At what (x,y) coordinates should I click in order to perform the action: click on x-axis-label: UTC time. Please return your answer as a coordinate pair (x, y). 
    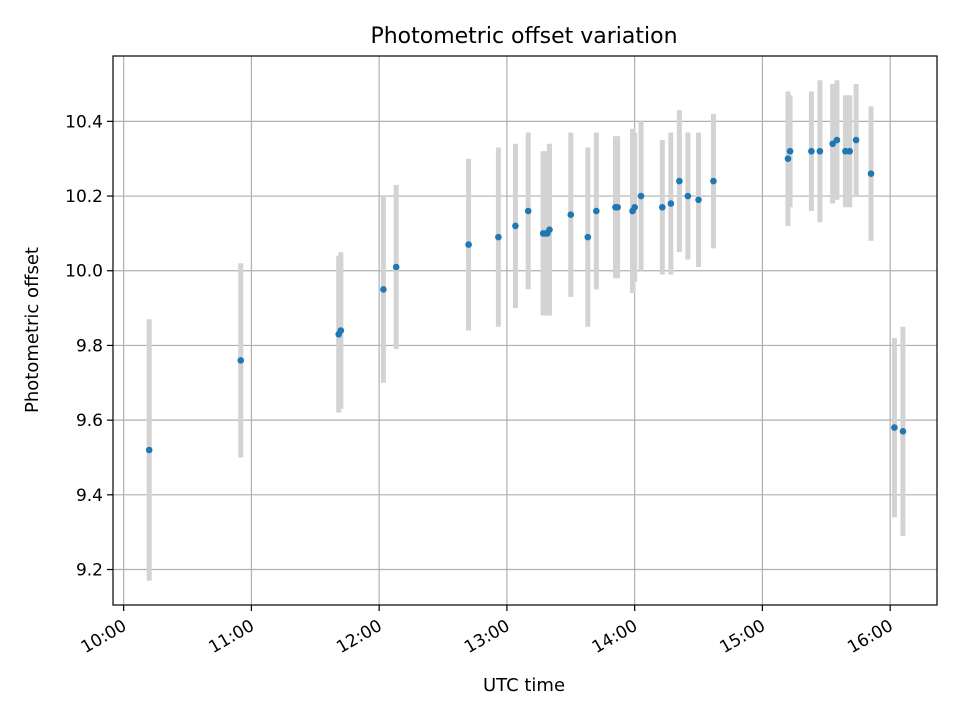
    Looking at the image, I should click on (524, 685).